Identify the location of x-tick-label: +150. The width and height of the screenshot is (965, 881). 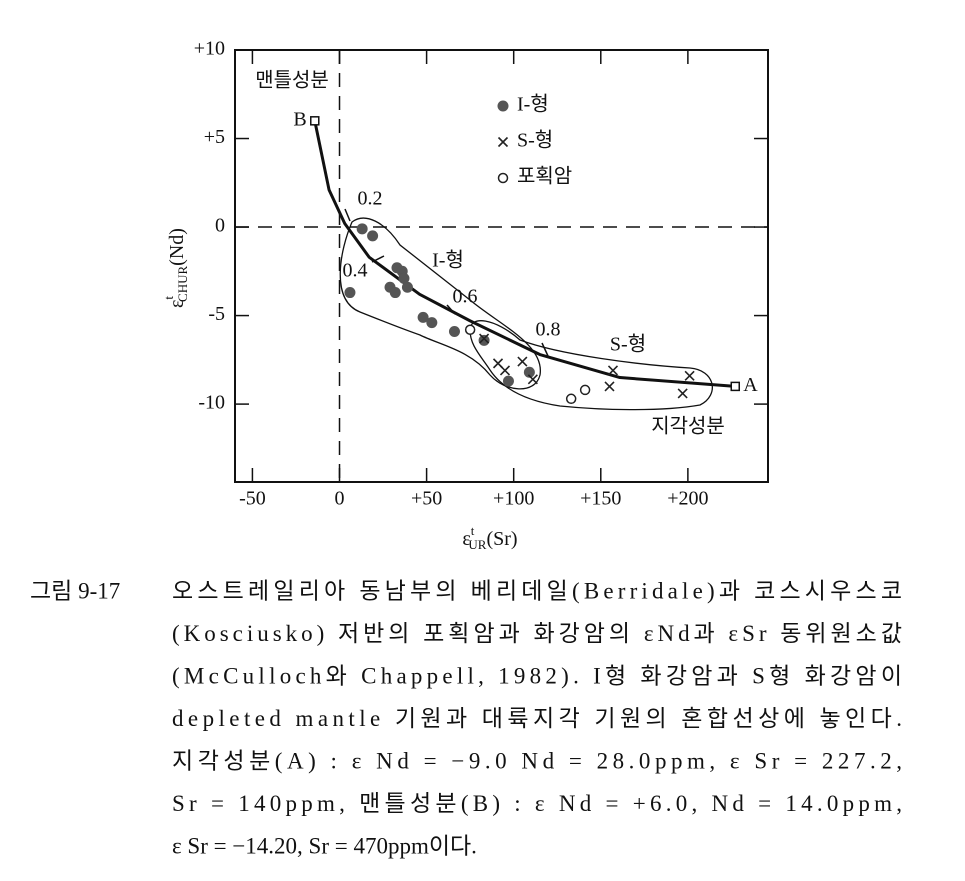
(600, 499).